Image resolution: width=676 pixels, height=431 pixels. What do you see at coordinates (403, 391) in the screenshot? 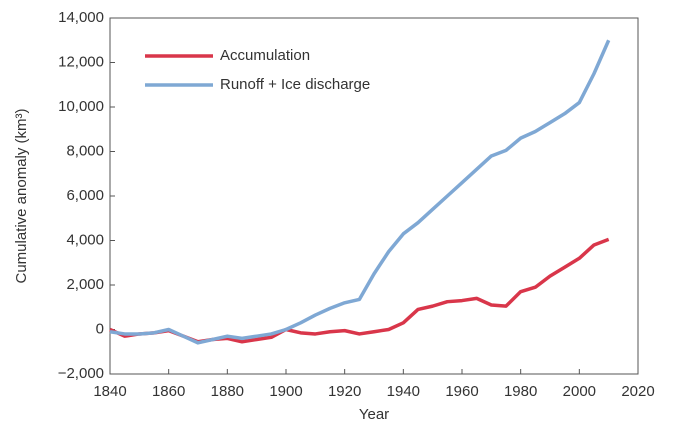
I see `x-tick-label: 1940` at bounding box center [403, 391].